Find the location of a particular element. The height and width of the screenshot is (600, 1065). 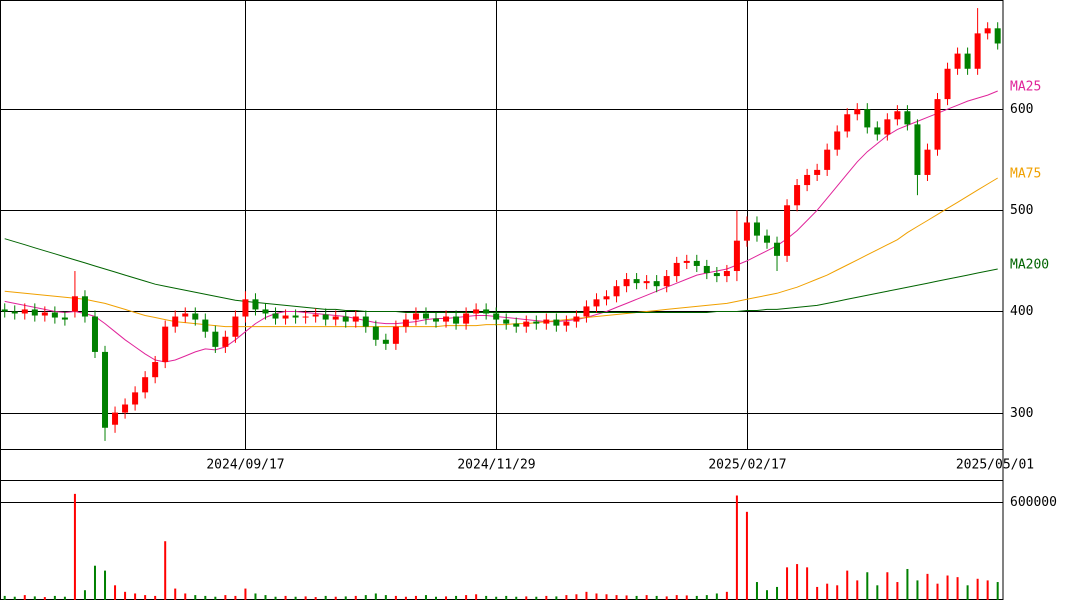

legend-label: MA75 is located at coordinates (1025, 173).